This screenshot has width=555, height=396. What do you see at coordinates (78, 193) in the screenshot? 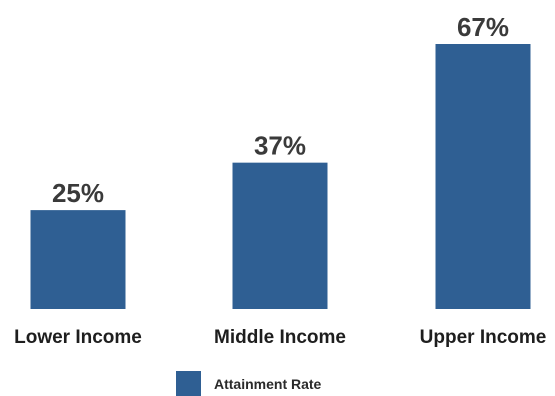
I see `data-label-lower-income: 25%` at bounding box center [78, 193].